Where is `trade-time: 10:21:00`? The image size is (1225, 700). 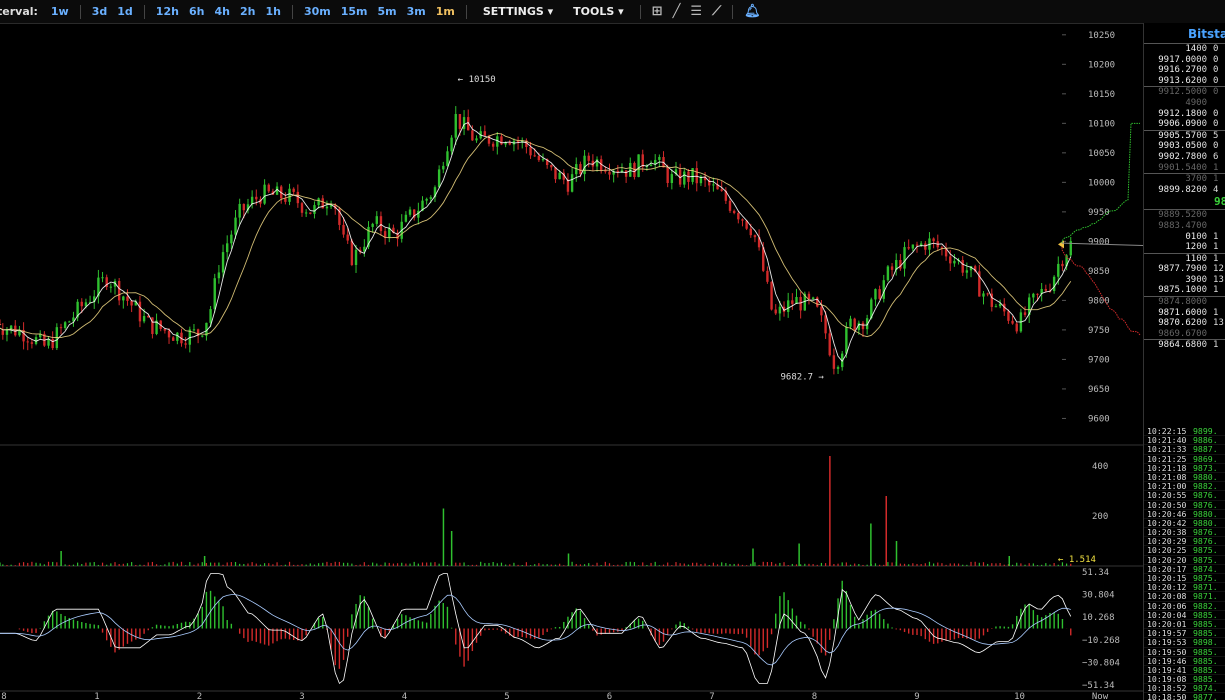
trade-time: 10:21:00 is located at coordinates (1167, 486).